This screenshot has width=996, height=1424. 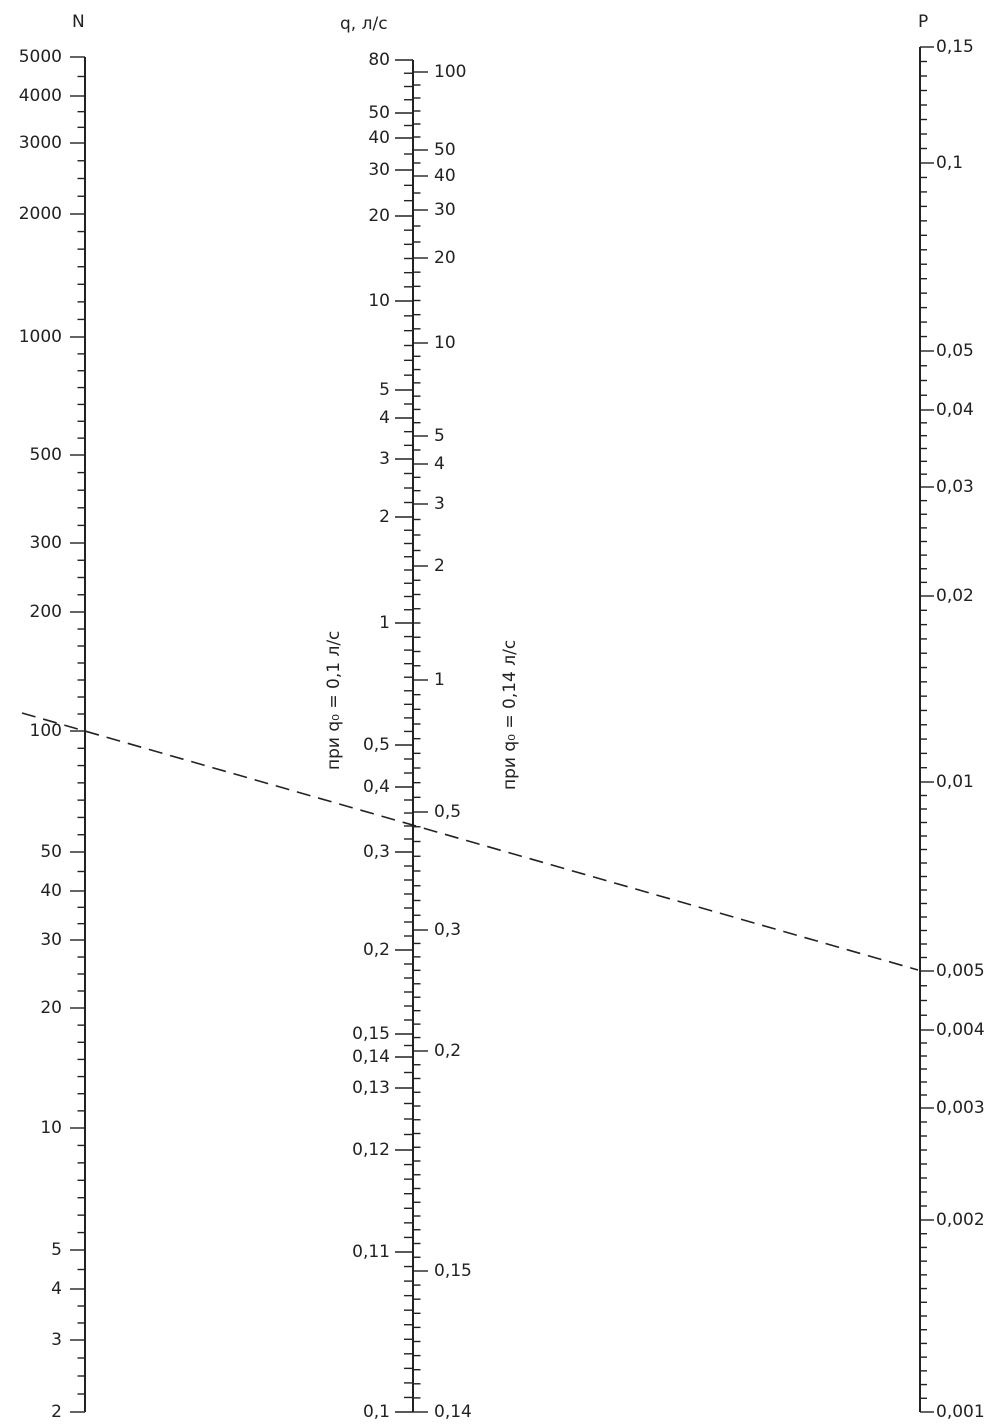 I want to click on q-title: q, л/с, so click(x=364, y=24).